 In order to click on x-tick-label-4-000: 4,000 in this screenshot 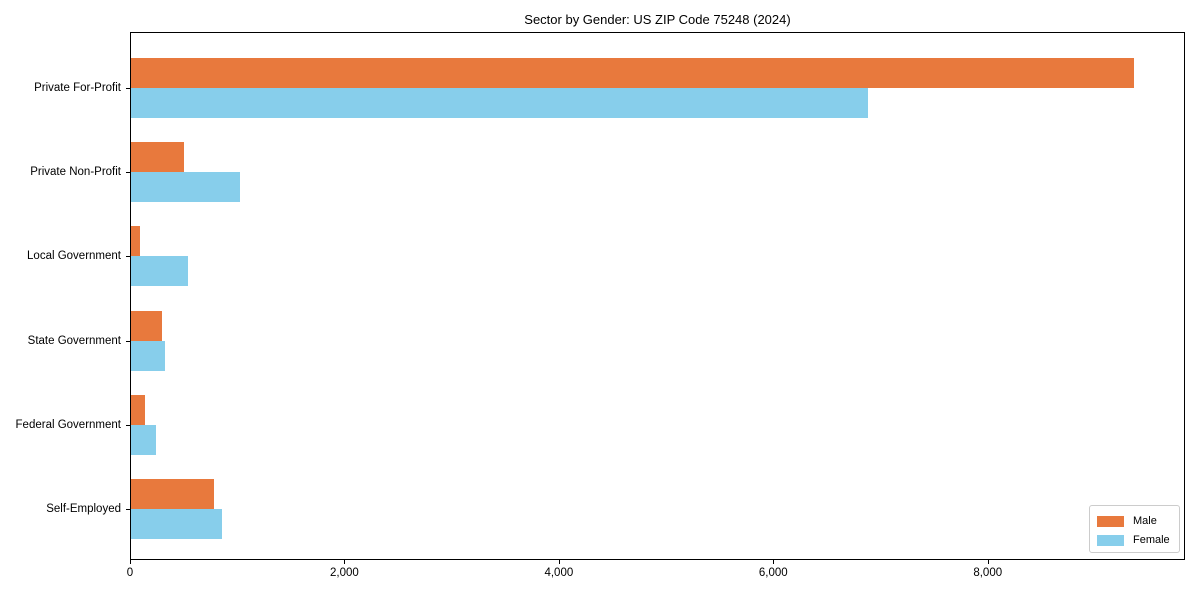, I will do `click(559, 573)`.